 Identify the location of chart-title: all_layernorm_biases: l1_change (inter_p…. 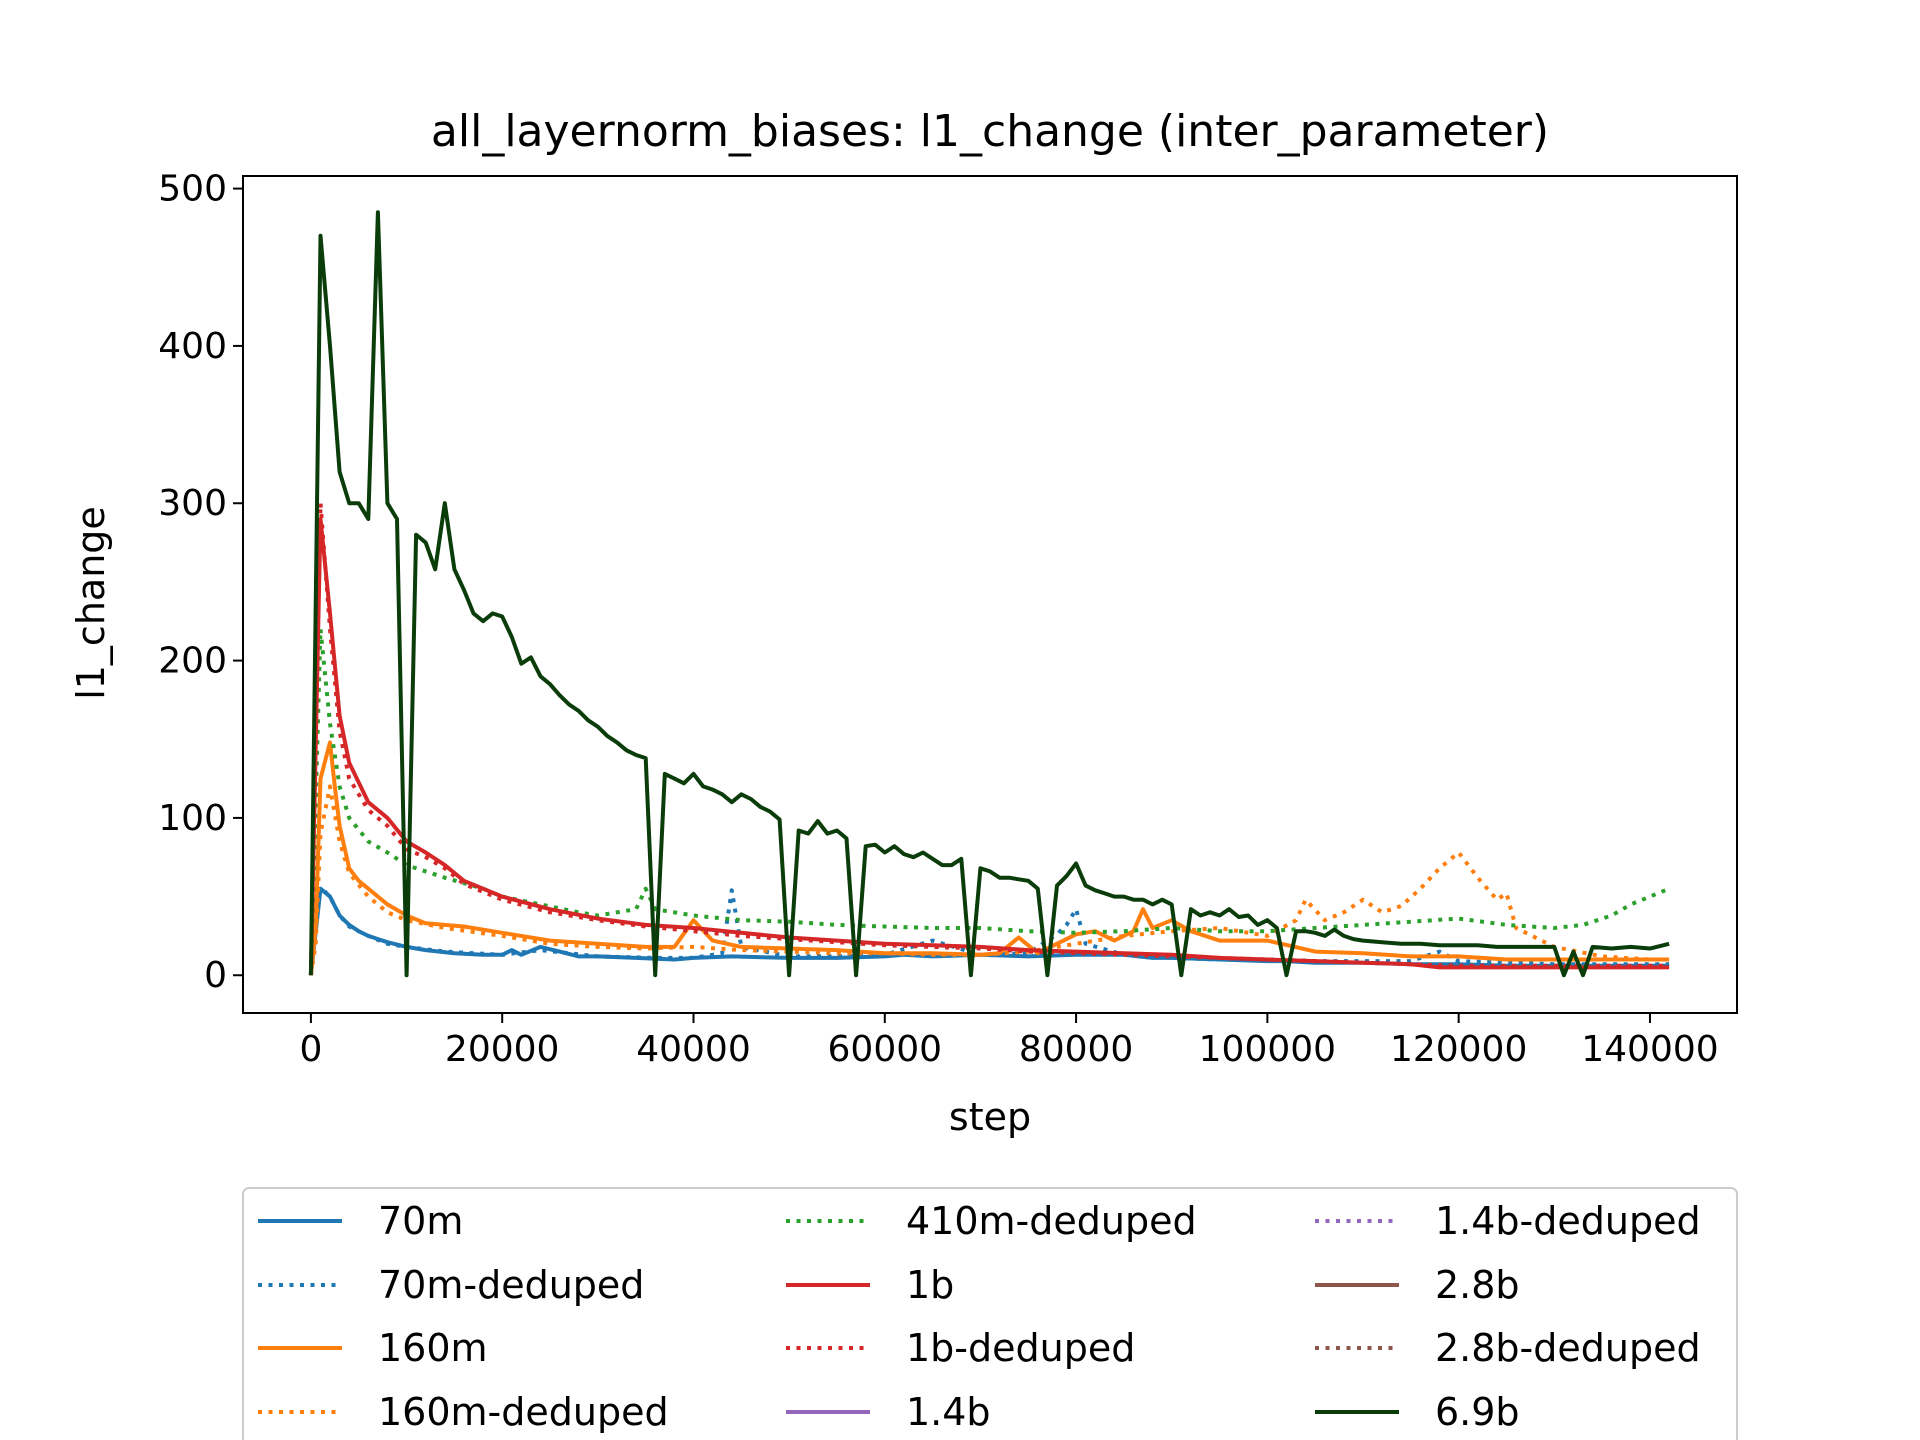
(990, 131).